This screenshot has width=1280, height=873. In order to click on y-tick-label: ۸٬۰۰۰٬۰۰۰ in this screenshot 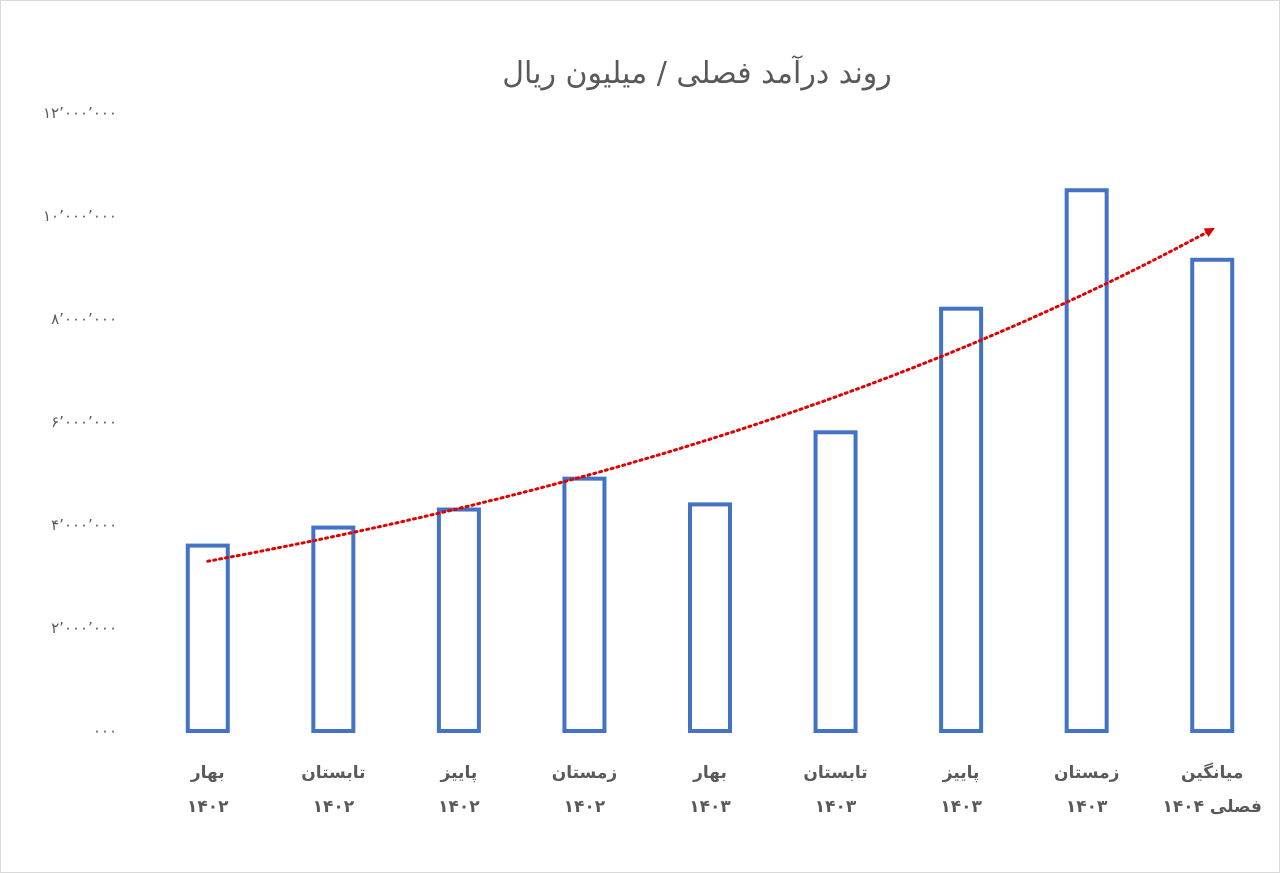, I will do `click(84, 319)`.